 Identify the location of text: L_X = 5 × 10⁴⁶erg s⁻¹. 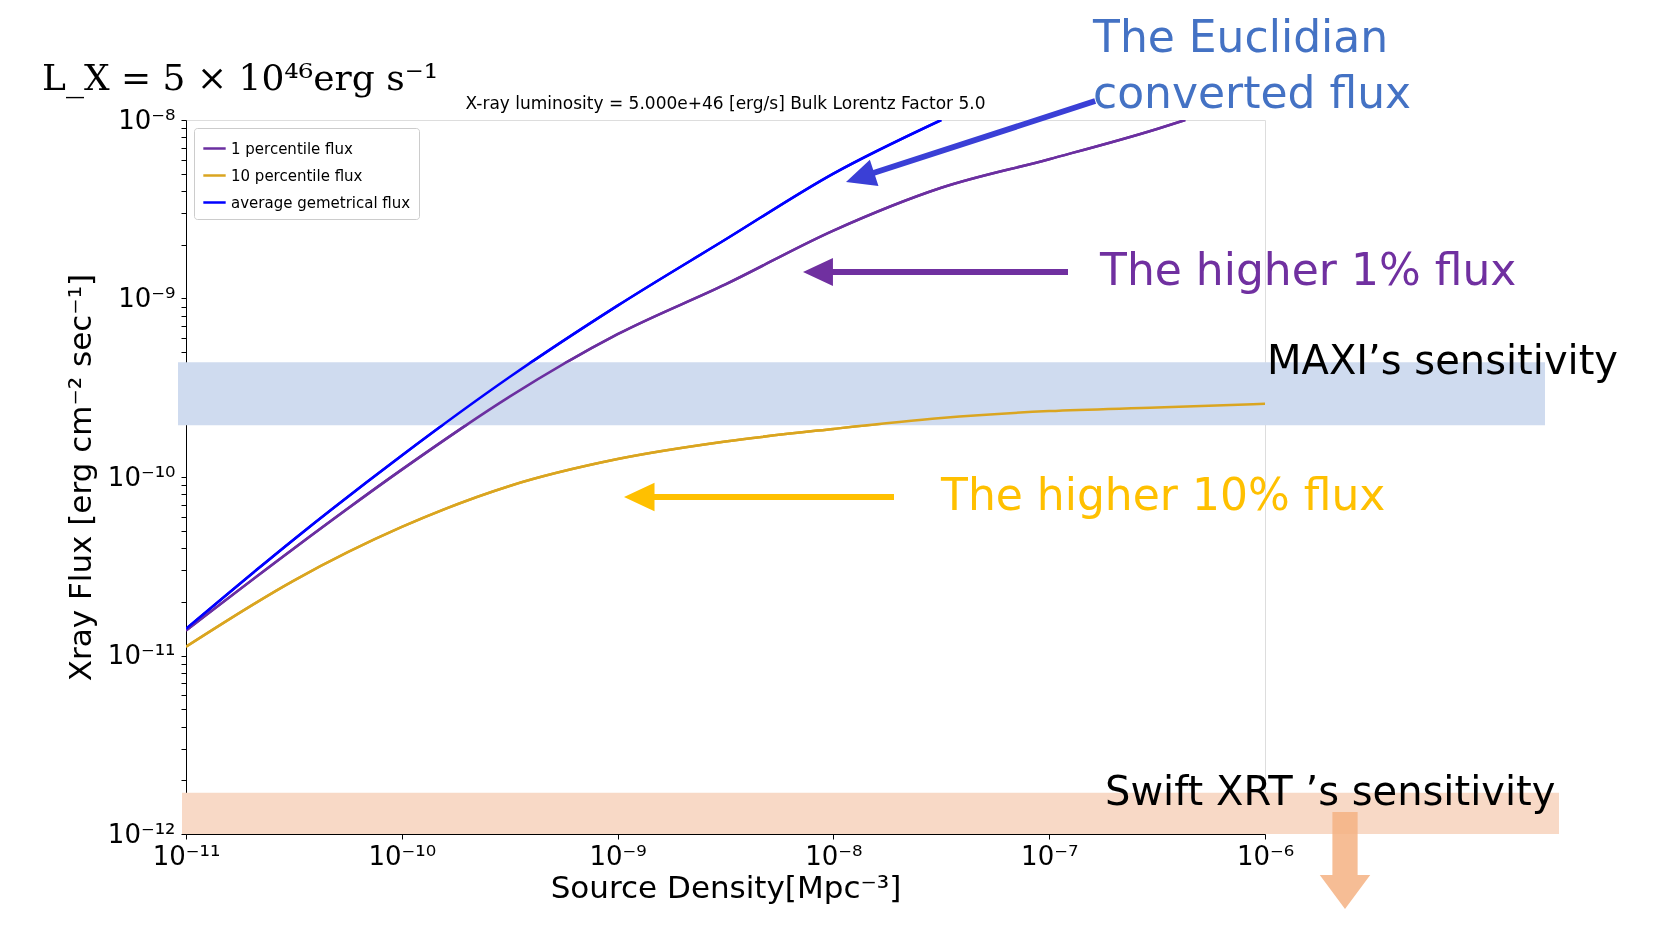
(240, 78).